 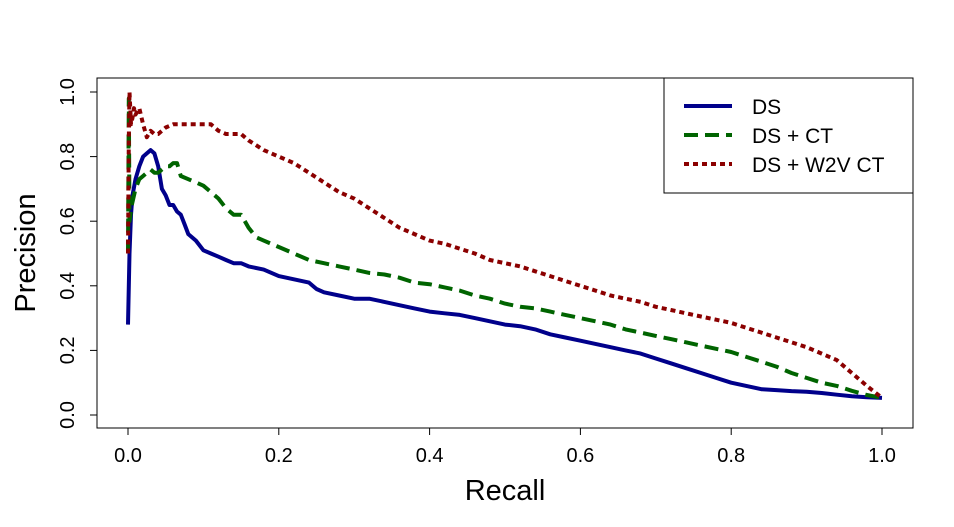 What do you see at coordinates (68, 157) in the screenshot?
I see `y-tick-label: 0.8` at bounding box center [68, 157].